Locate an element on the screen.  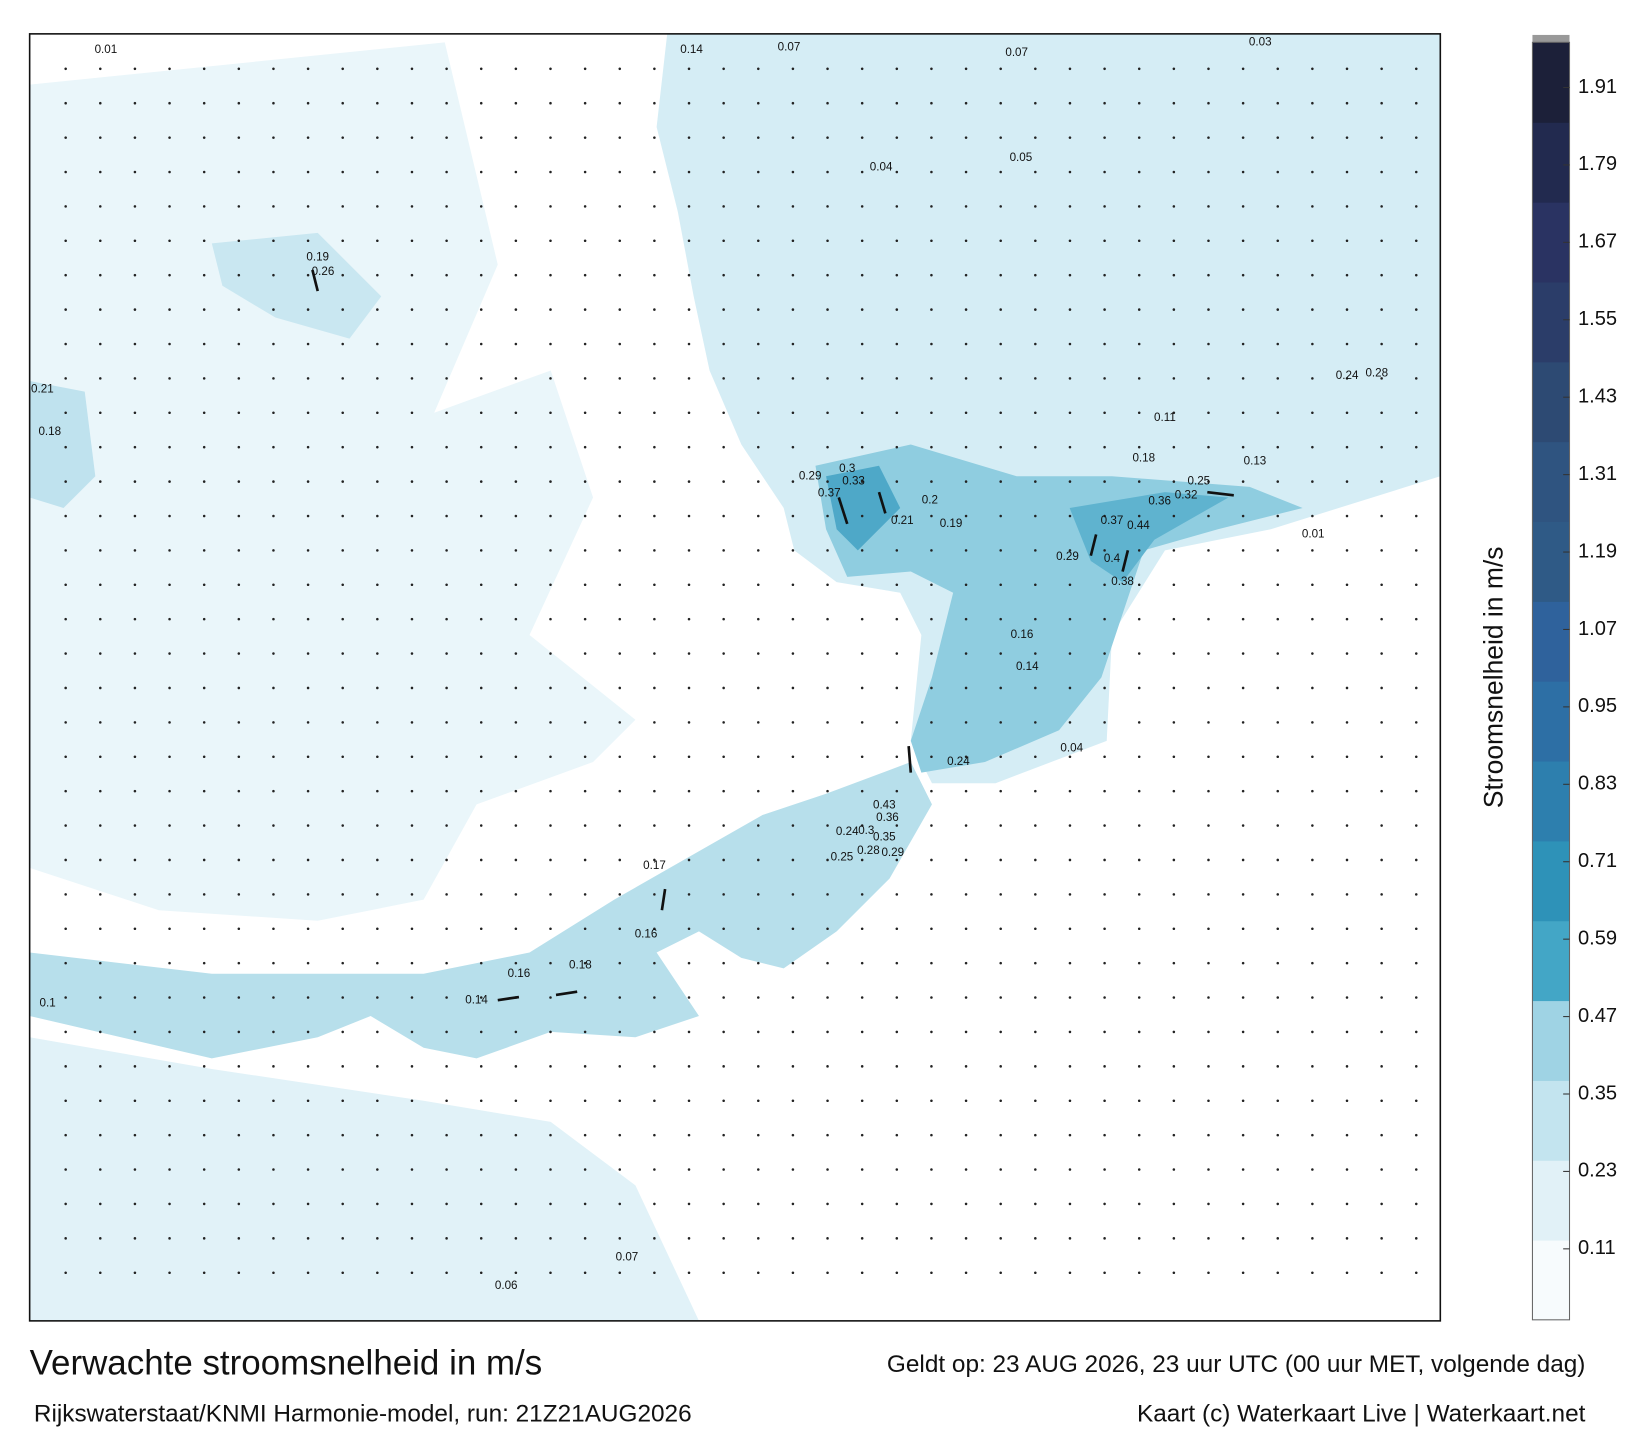
speed-label: 0.24 is located at coordinates (847, 831).